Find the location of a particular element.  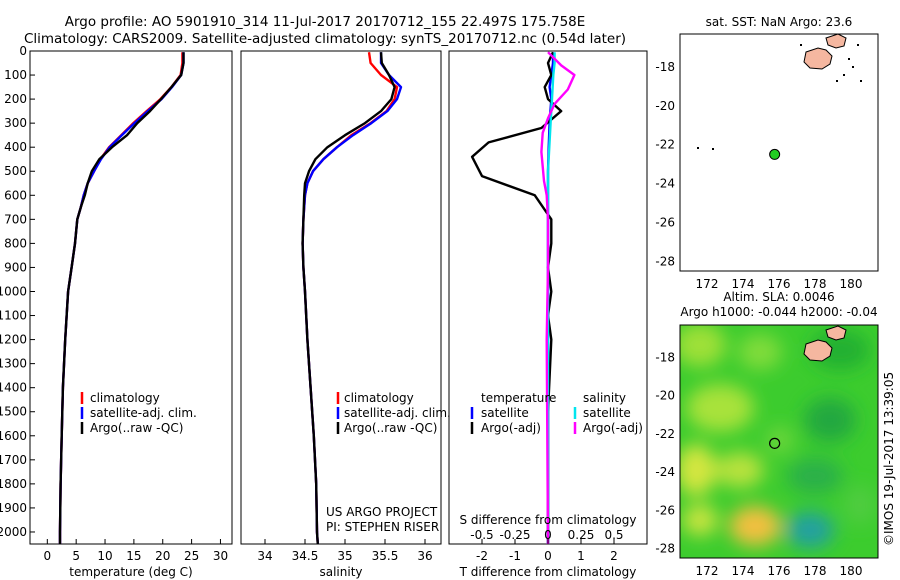

argo-position-marker-sst is located at coordinates (775, 154).